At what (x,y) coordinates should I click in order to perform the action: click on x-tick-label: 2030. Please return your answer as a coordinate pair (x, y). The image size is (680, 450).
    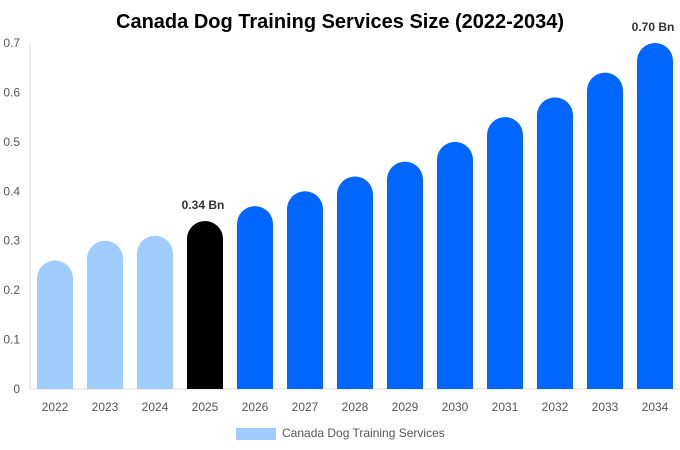
    Looking at the image, I should click on (455, 407).